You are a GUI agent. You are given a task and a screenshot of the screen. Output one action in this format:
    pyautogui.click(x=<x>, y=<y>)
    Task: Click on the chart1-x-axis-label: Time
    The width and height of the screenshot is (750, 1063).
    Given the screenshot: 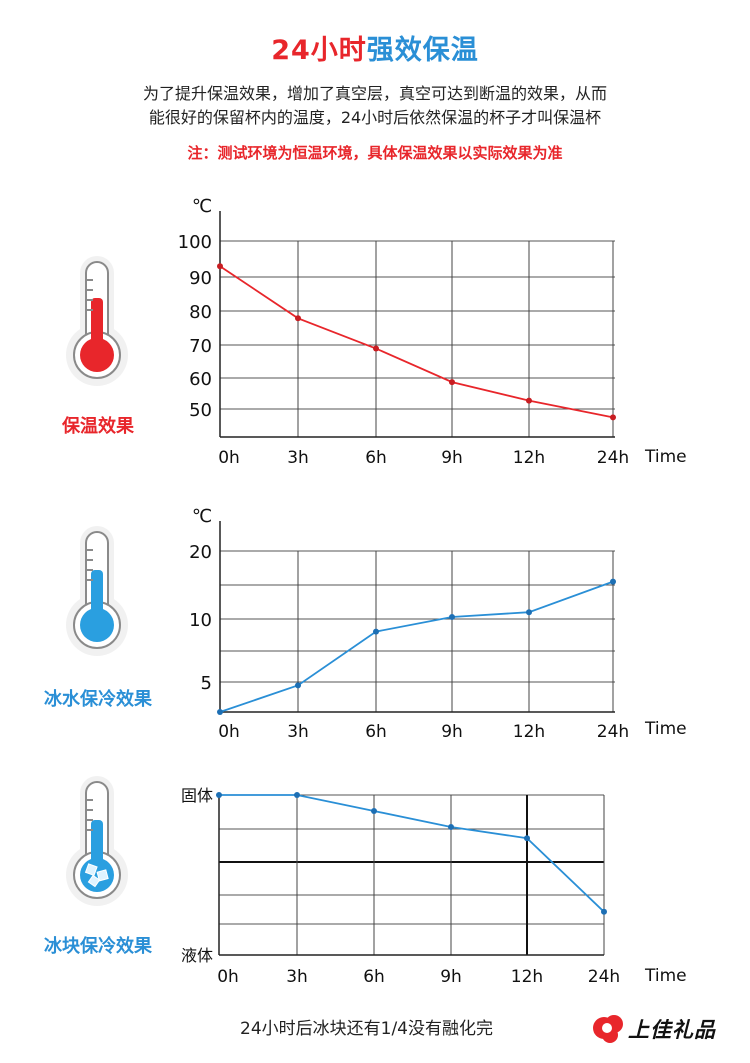 What is the action you would take?
    pyautogui.click(x=665, y=457)
    